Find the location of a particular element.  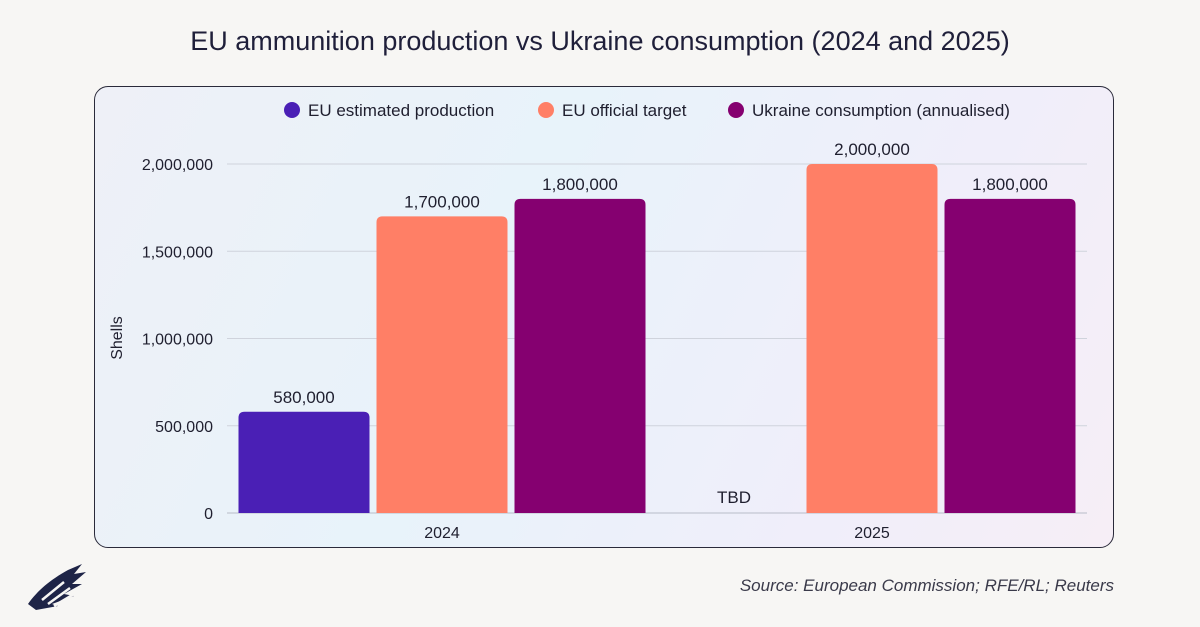

x-tick-label: 2024 is located at coordinates (442, 533).